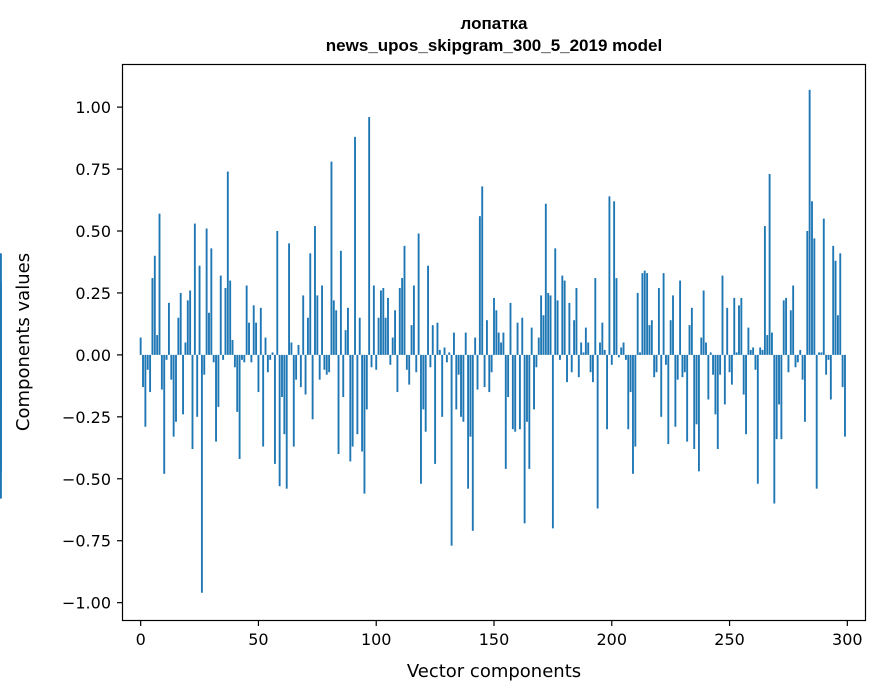 Image resolution: width=880 pixels, height=696 pixels. Describe the element at coordinates (86, 541) in the screenshot. I see `y-tick-label: −0.75` at that location.